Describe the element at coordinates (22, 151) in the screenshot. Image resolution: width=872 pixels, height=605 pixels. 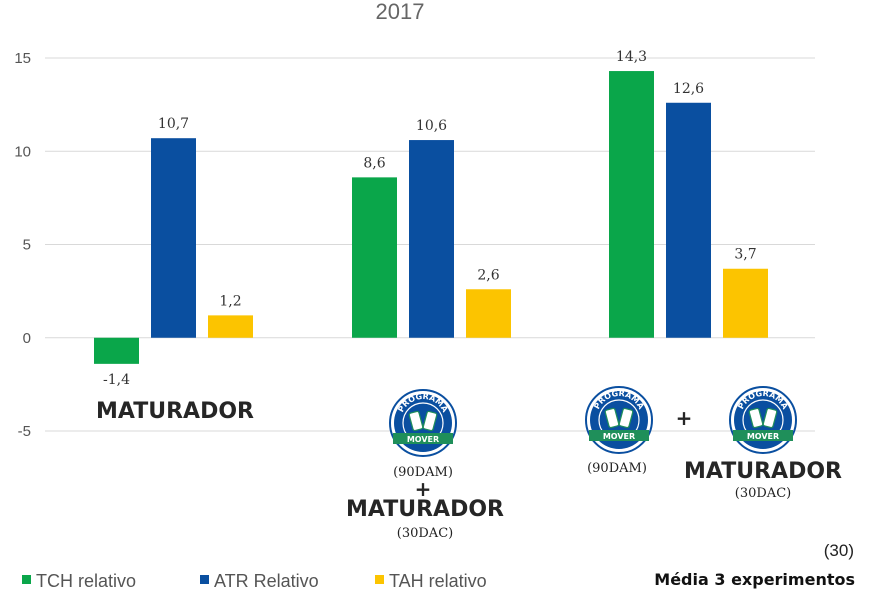
I see `y-tick-label: 10` at that location.